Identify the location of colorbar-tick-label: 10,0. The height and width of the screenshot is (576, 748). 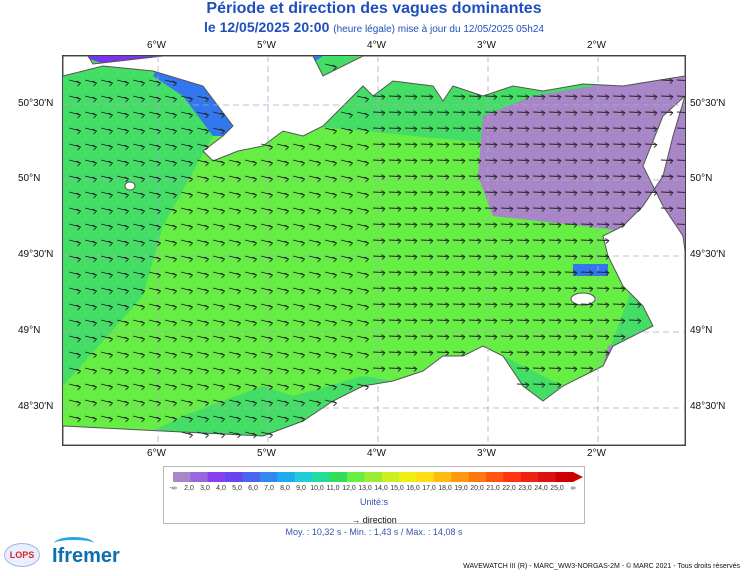
(317, 488).